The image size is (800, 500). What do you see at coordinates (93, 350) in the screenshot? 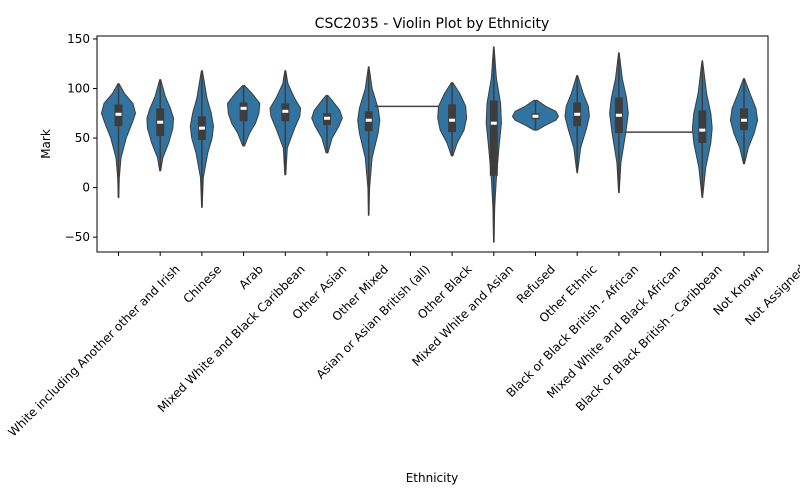
I see `x-tick-label: White including Another other and Irish` at bounding box center [93, 350].